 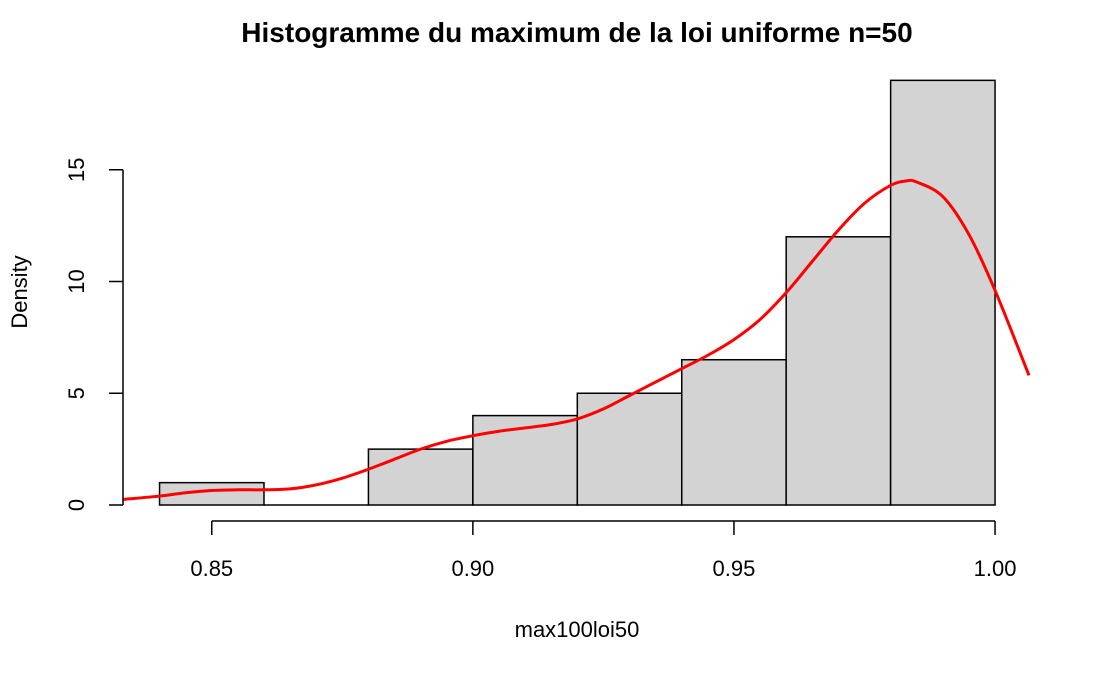 I want to click on x-tick-label: 0.90, so click(x=472, y=568).